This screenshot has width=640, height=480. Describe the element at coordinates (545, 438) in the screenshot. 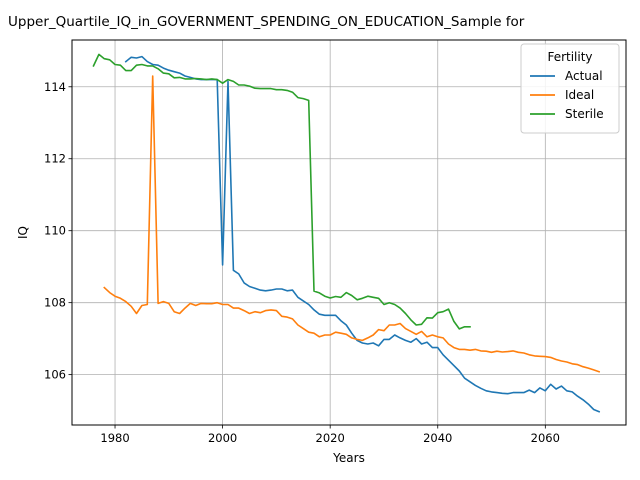

I see `x-tick-label: 2060` at that location.